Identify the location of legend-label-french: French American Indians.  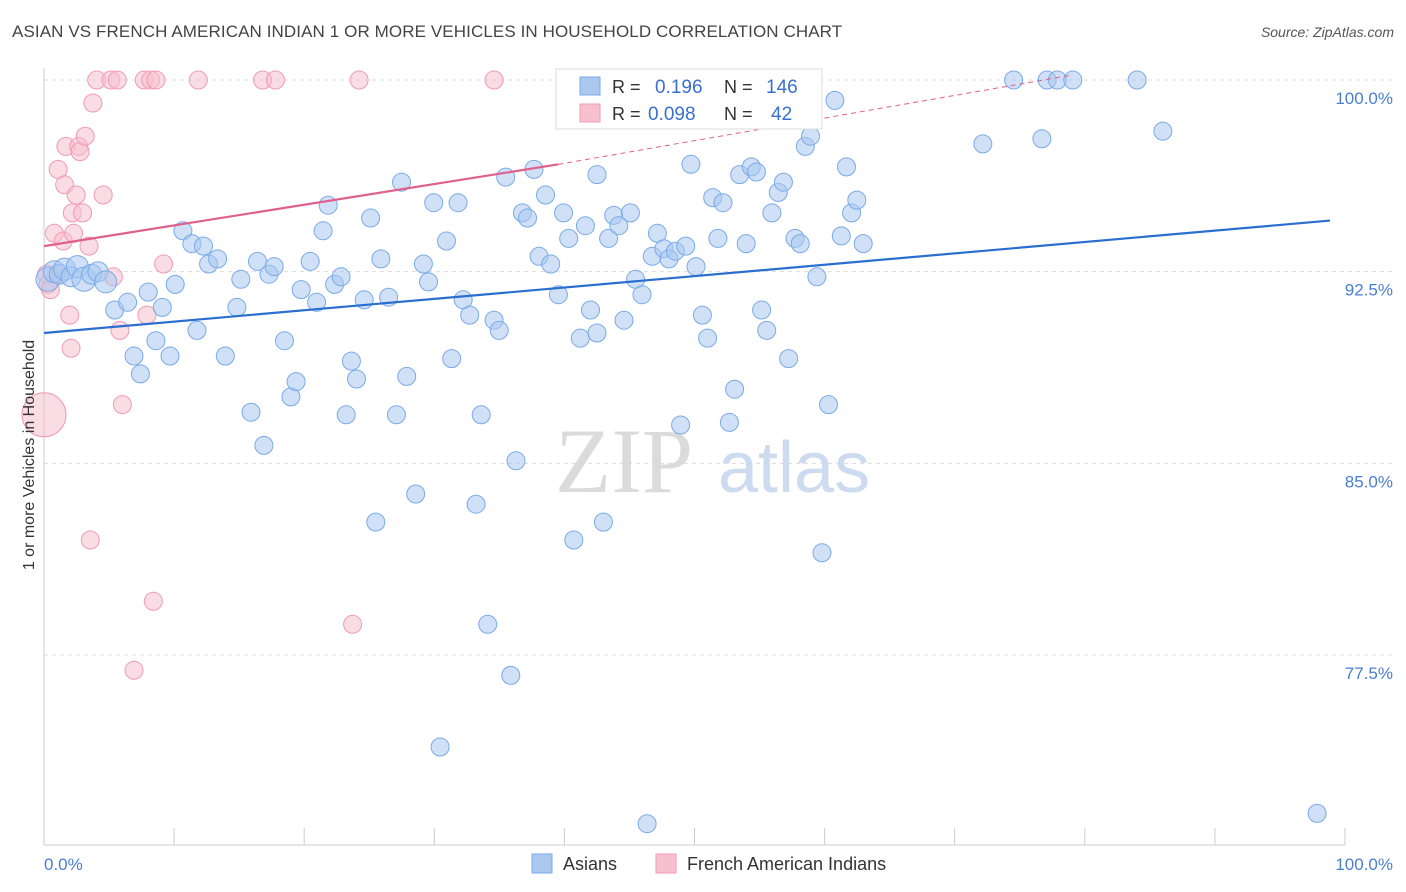
(786, 864).